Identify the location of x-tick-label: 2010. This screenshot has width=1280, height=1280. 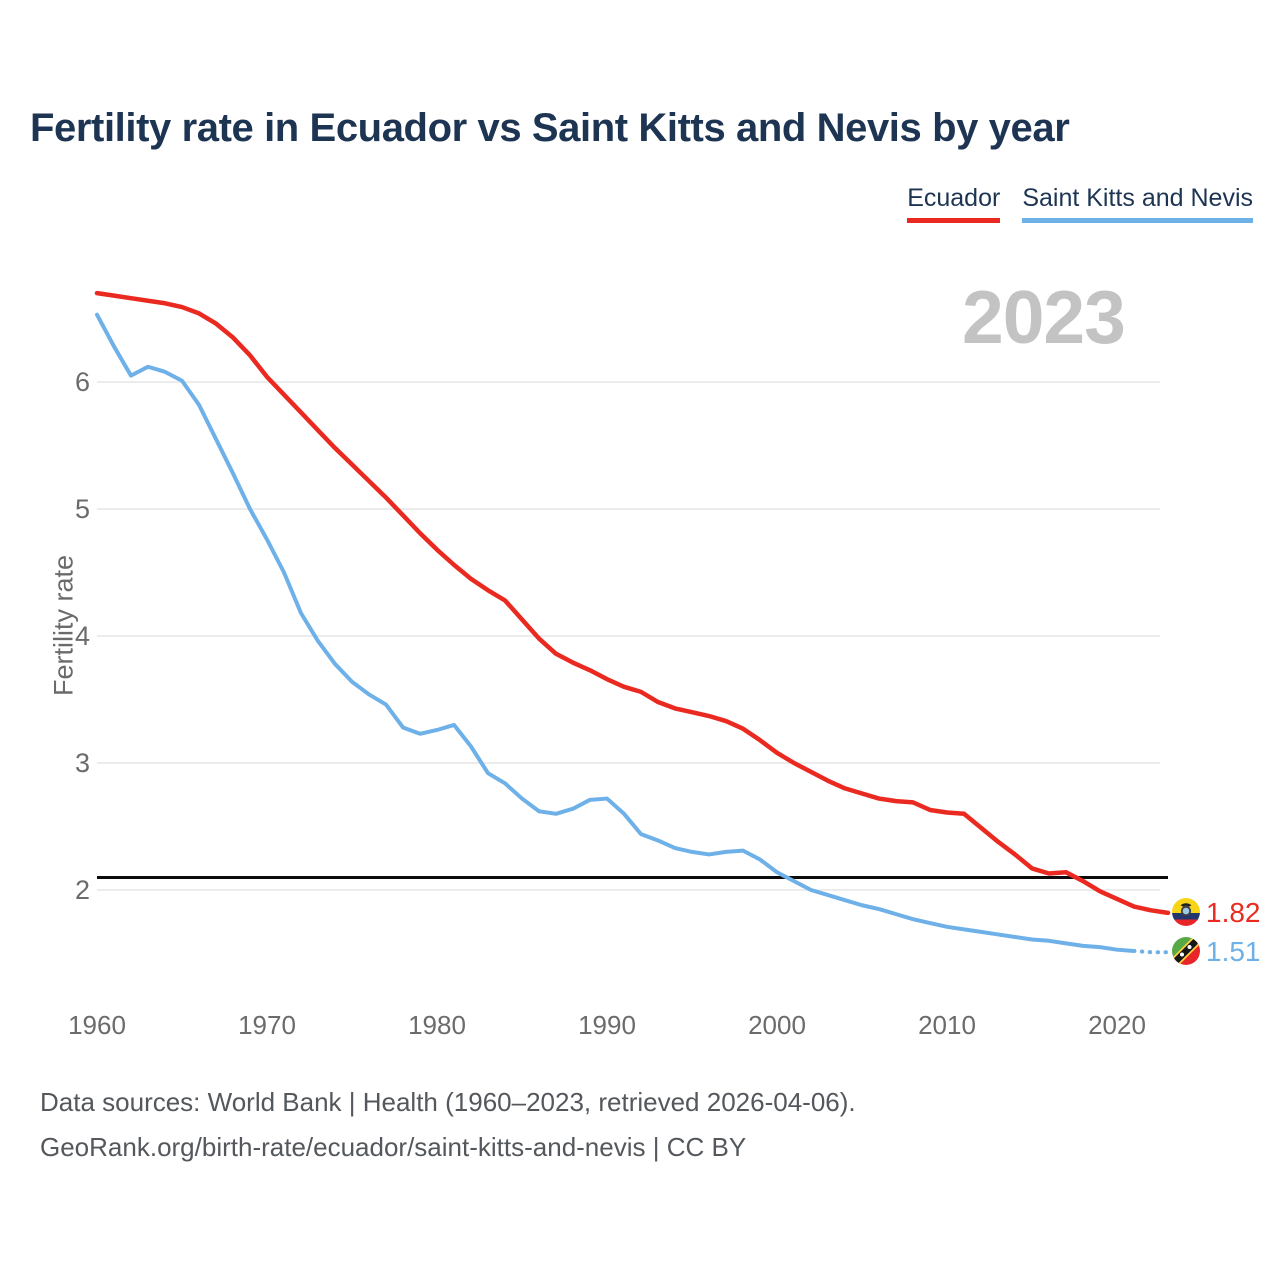
(947, 1025).